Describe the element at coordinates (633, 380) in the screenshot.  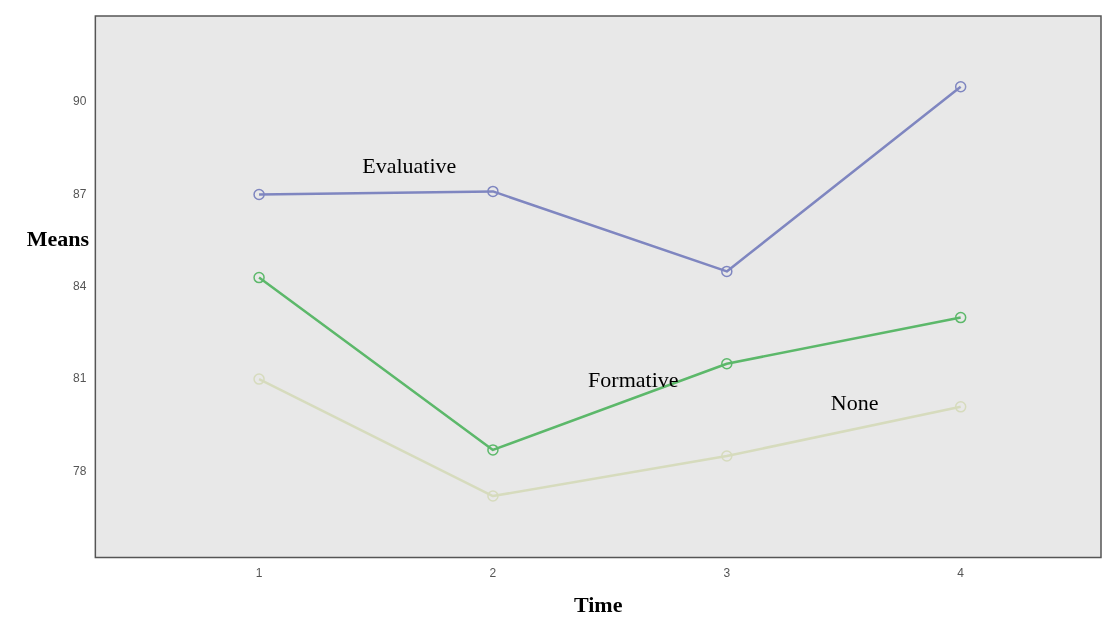
I see `series-label: Formative` at that location.